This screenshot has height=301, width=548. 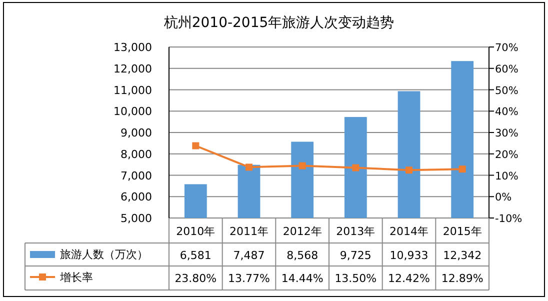 What do you see at coordinates (136, 154) in the screenshot?
I see `y-tick-label: 8,000` at bounding box center [136, 154].